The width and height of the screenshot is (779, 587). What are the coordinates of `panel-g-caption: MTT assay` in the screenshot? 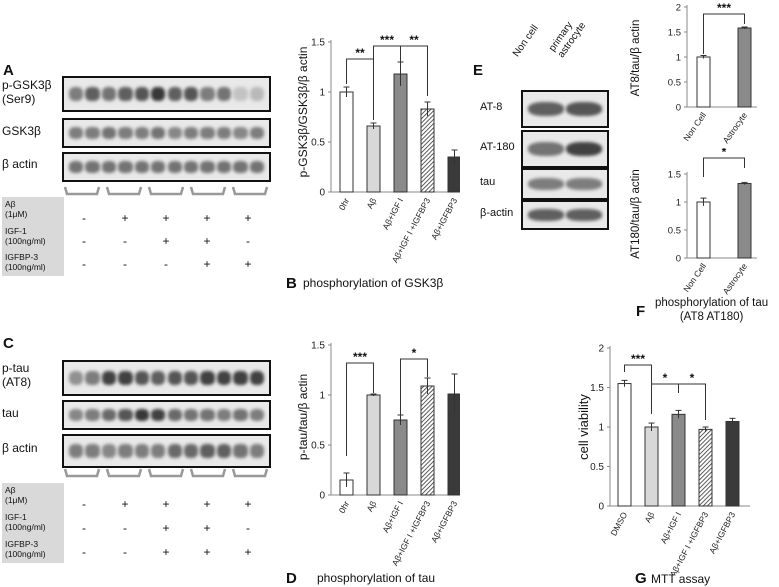 It's located at (681, 579).